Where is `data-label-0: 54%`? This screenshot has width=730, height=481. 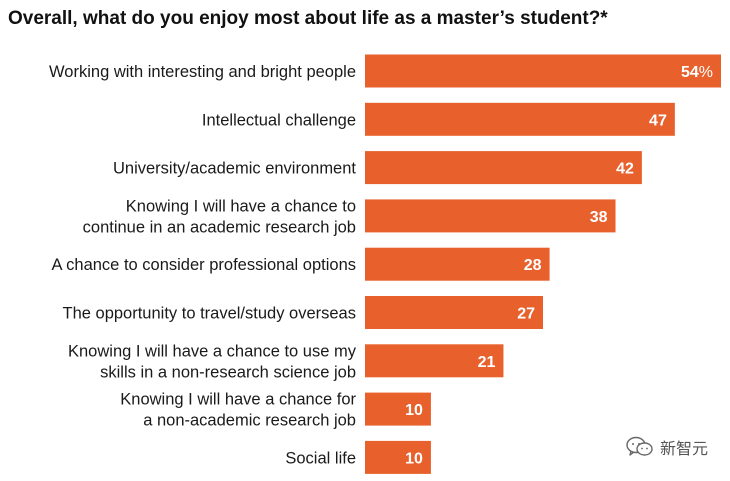 data-label-0: 54% is located at coordinates (697, 72).